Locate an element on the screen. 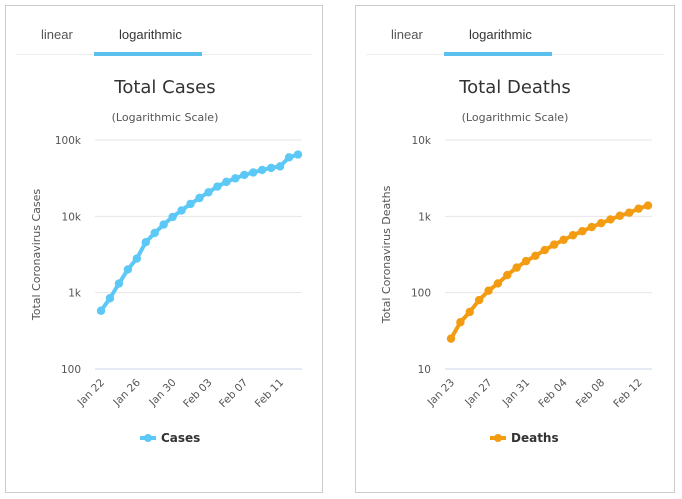  x-tick-label: Jan 23 is located at coordinates (441, 393).